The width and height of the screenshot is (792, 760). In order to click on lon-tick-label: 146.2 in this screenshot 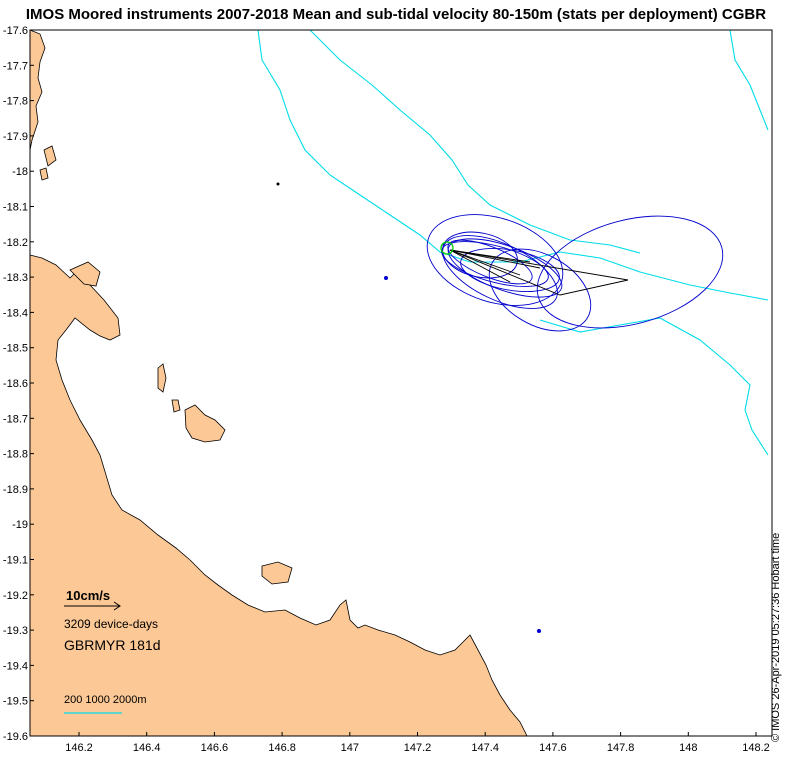, I will do `click(79, 748)`.